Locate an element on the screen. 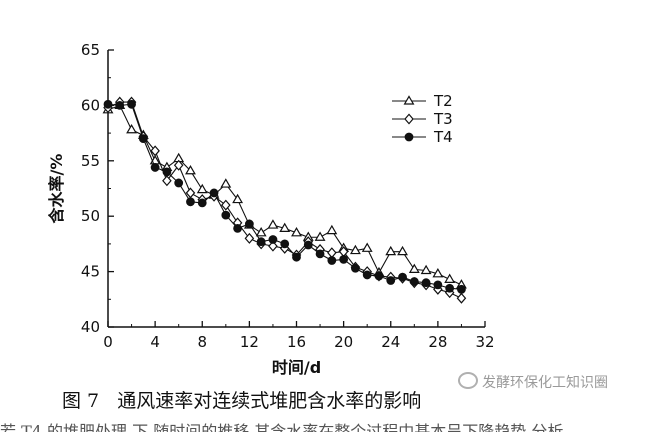 This screenshot has width=652, height=432. watermark: 发酵环保化工知识圈 is located at coordinates (533, 382).